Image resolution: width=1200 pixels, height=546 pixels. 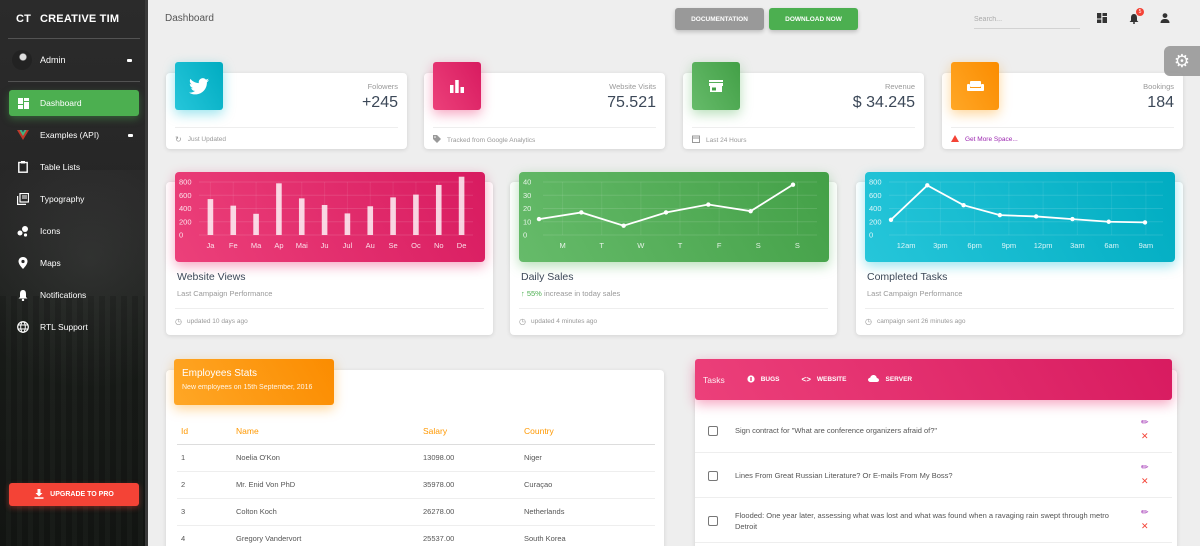 I want to click on stat-footer: Last 24 Hours, so click(x=803, y=136).